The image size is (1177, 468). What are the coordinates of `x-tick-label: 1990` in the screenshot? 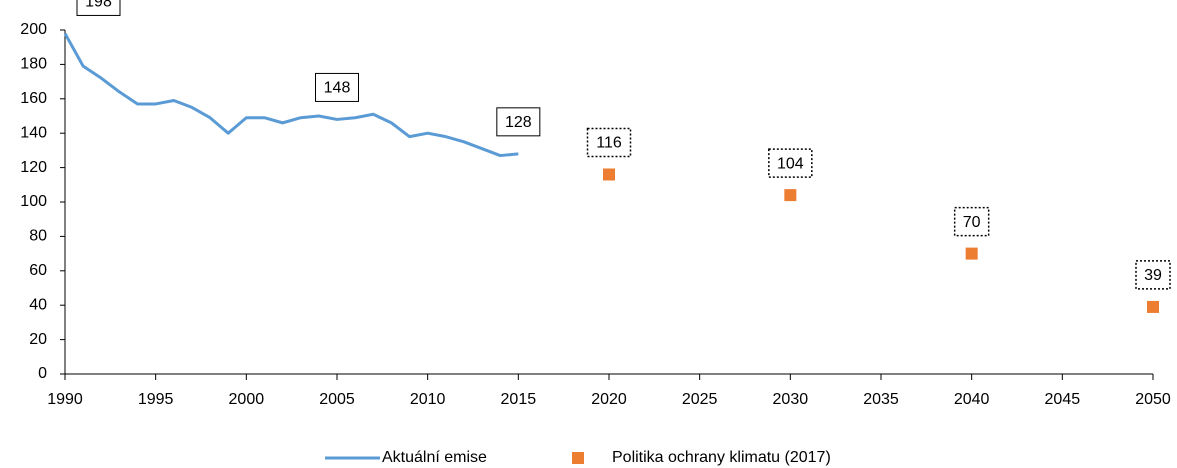 It's located at (65, 399).